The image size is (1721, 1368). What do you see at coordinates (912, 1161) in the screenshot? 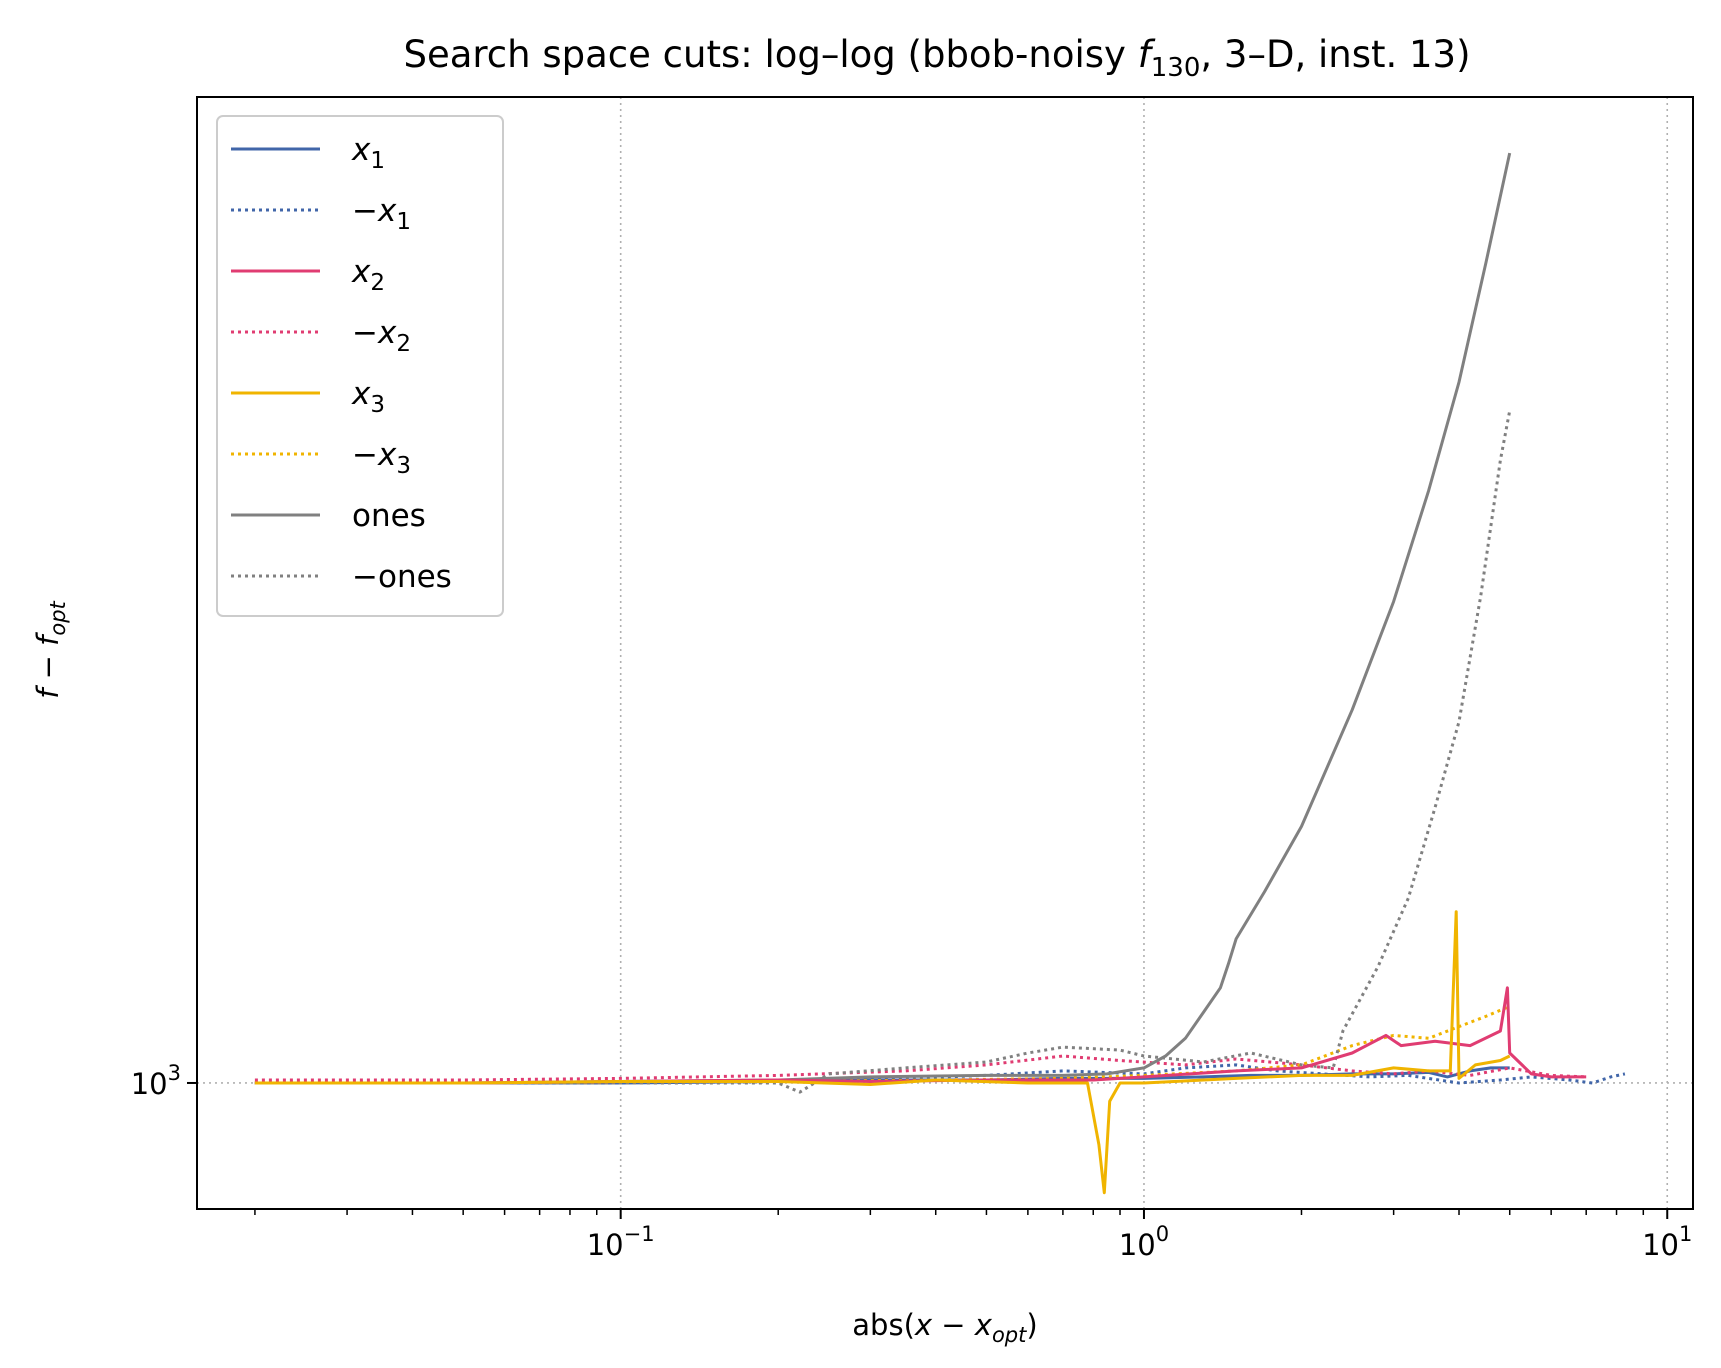
I see `axis-ticks: 10⁻¹ 10⁰ 10¹ 103` at bounding box center [912, 1161].